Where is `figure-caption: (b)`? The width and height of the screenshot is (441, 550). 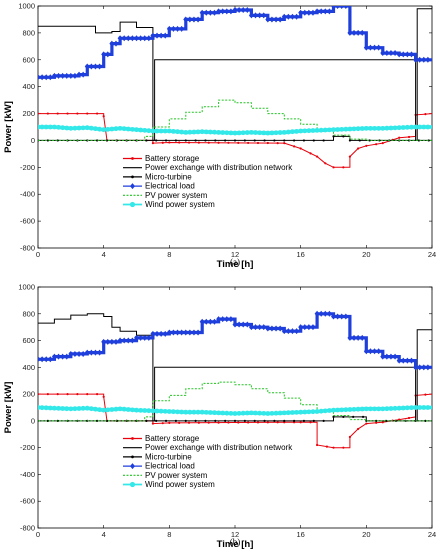 figure-caption: (b) is located at coordinates (235, 542).